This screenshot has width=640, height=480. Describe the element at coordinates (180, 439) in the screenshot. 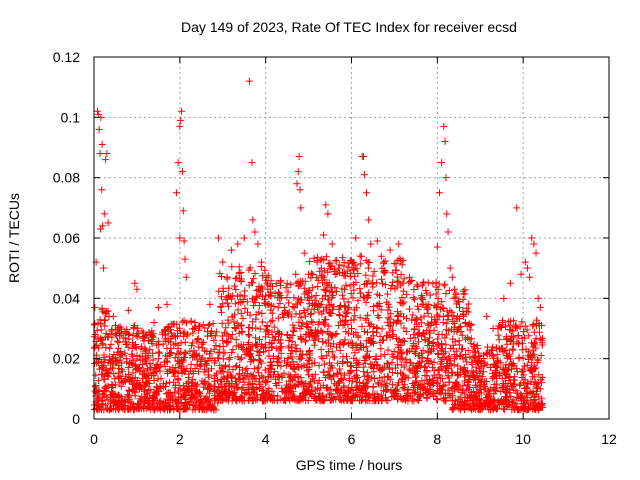

I see `x-tick-label: 2` at that location.